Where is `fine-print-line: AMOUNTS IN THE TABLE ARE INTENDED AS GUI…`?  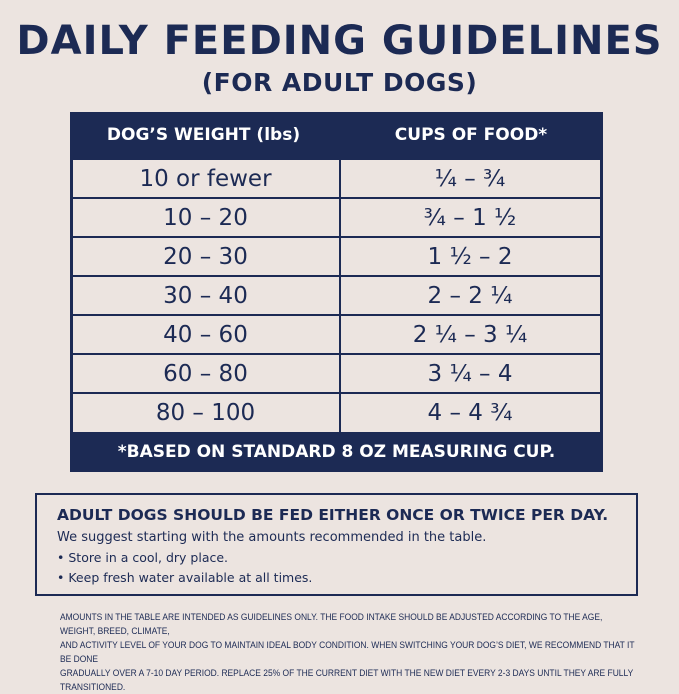
fine-print-line: AMOUNTS IN THE TABLE ARE INTENDED AS GUI… is located at coordinates (331, 624).